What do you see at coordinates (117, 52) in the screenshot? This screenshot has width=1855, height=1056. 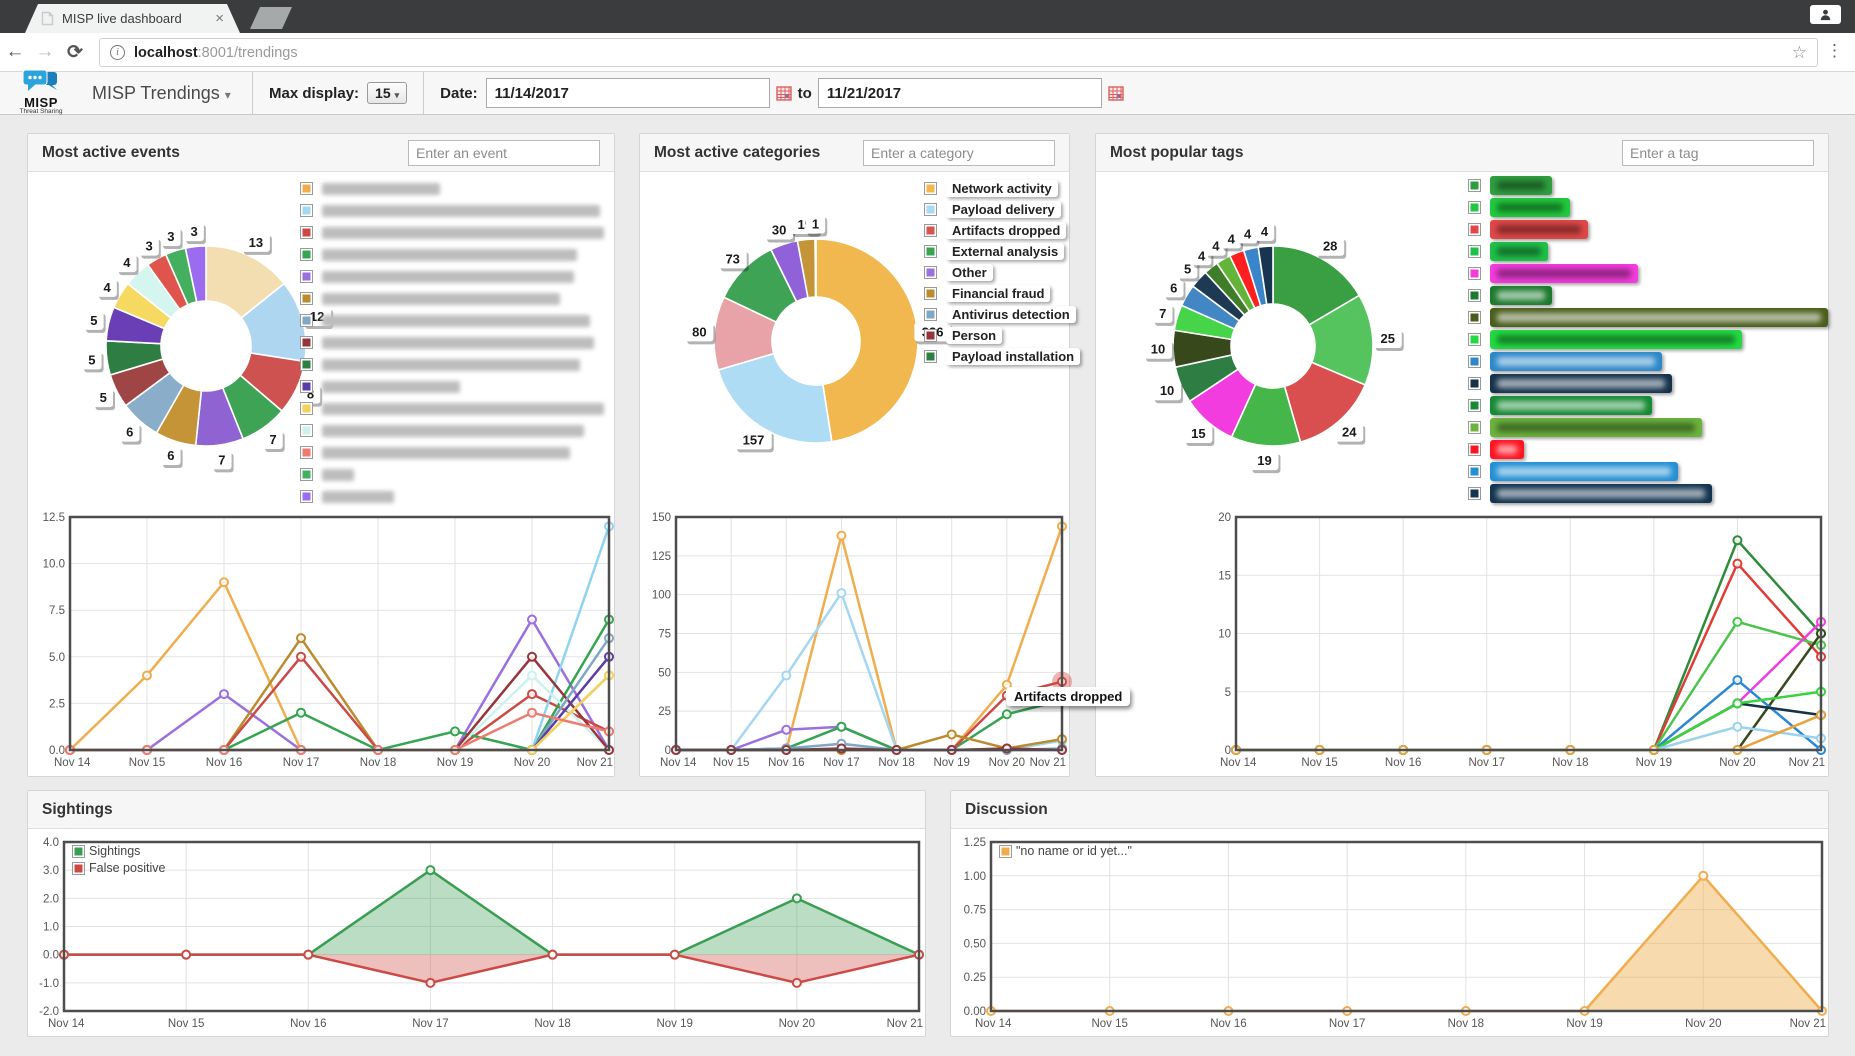 I see `info-icon: i` at bounding box center [117, 52].